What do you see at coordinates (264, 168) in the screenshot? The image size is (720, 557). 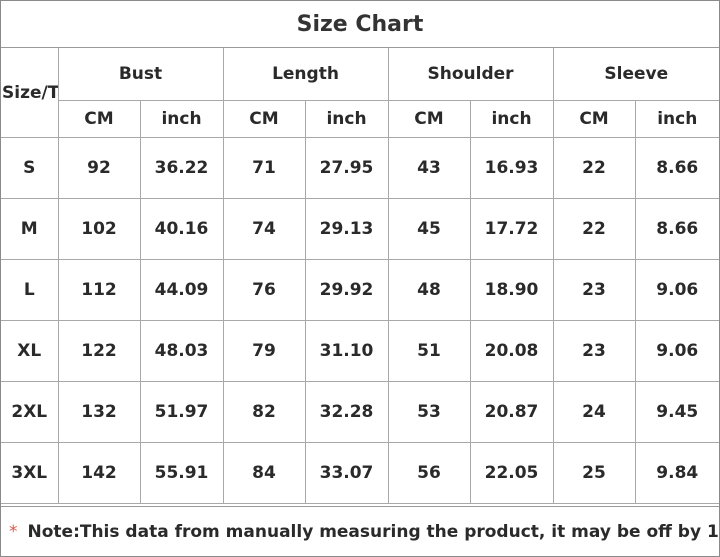 I see `measurement-cell: 71` at bounding box center [264, 168].